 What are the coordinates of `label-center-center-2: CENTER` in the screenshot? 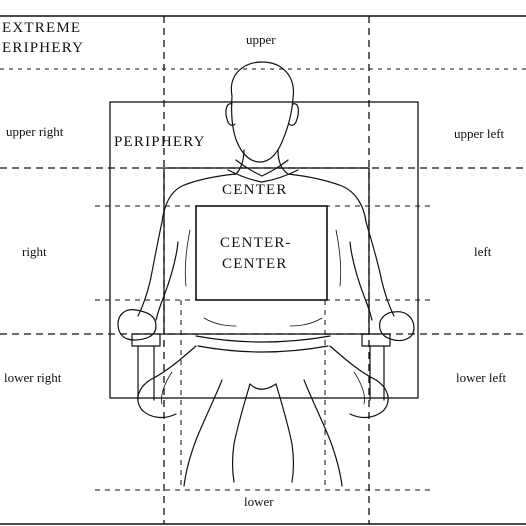 It's located at (255, 264).